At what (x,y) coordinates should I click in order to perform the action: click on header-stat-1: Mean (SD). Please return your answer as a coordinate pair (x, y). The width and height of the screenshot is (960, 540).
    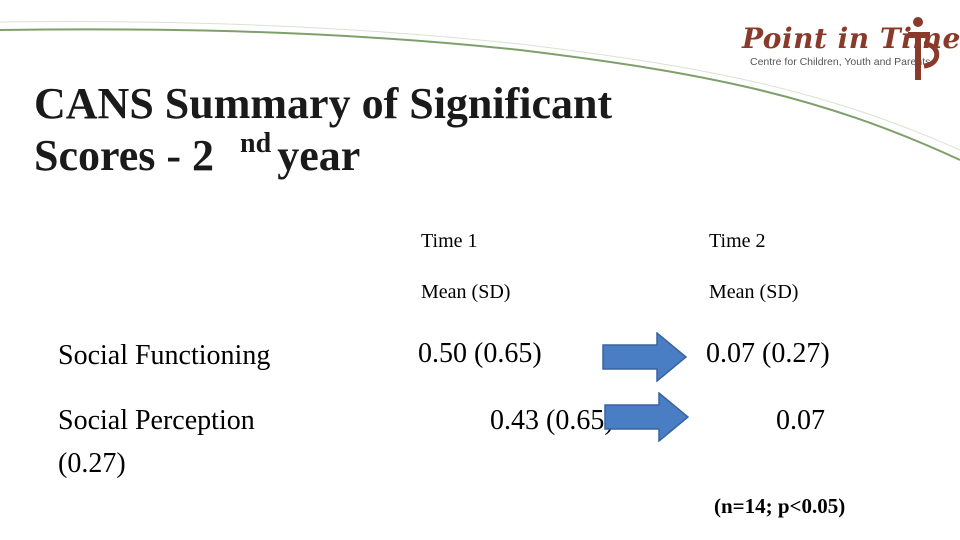
    Looking at the image, I should click on (466, 292).